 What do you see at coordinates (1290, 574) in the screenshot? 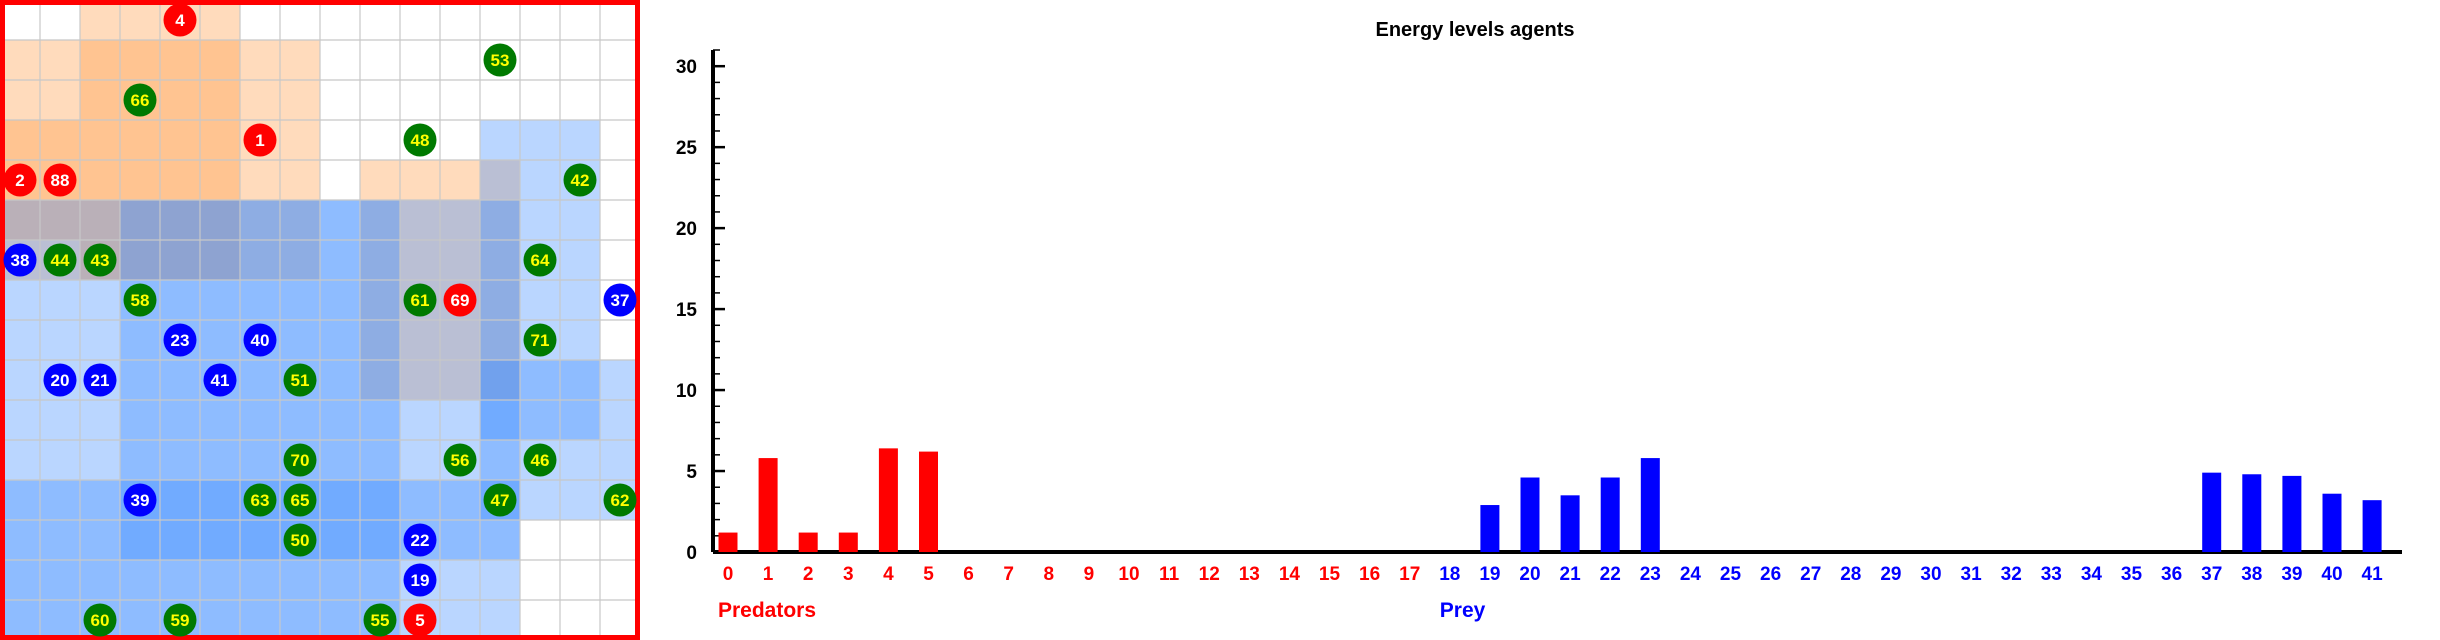
I see `x-tick-label: 14` at bounding box center [1290, 574].